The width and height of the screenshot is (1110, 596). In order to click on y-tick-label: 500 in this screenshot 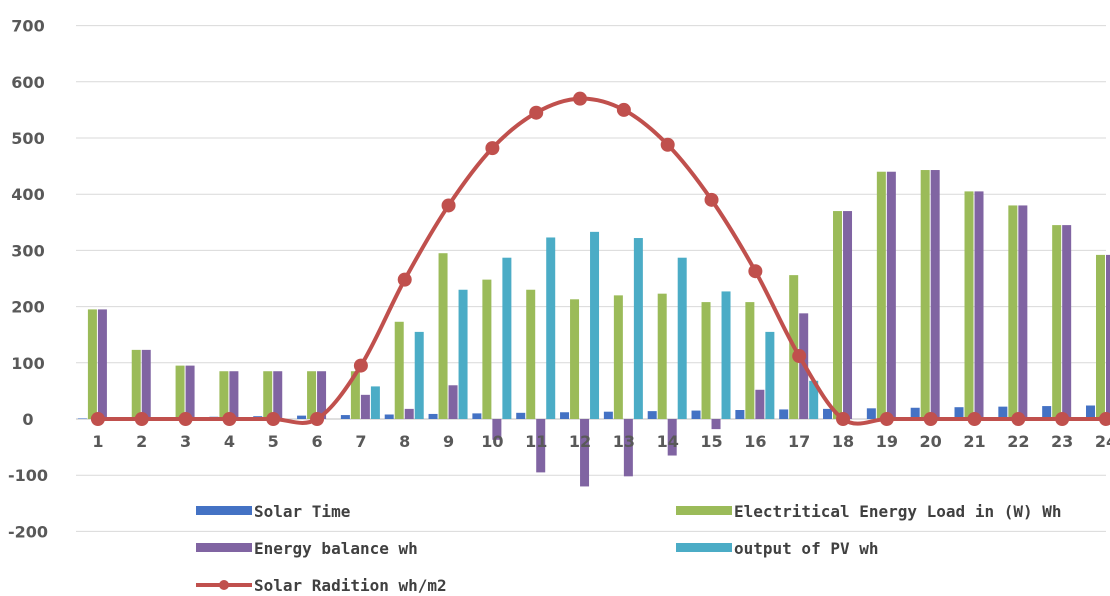, I will do `click(27, 138)`.